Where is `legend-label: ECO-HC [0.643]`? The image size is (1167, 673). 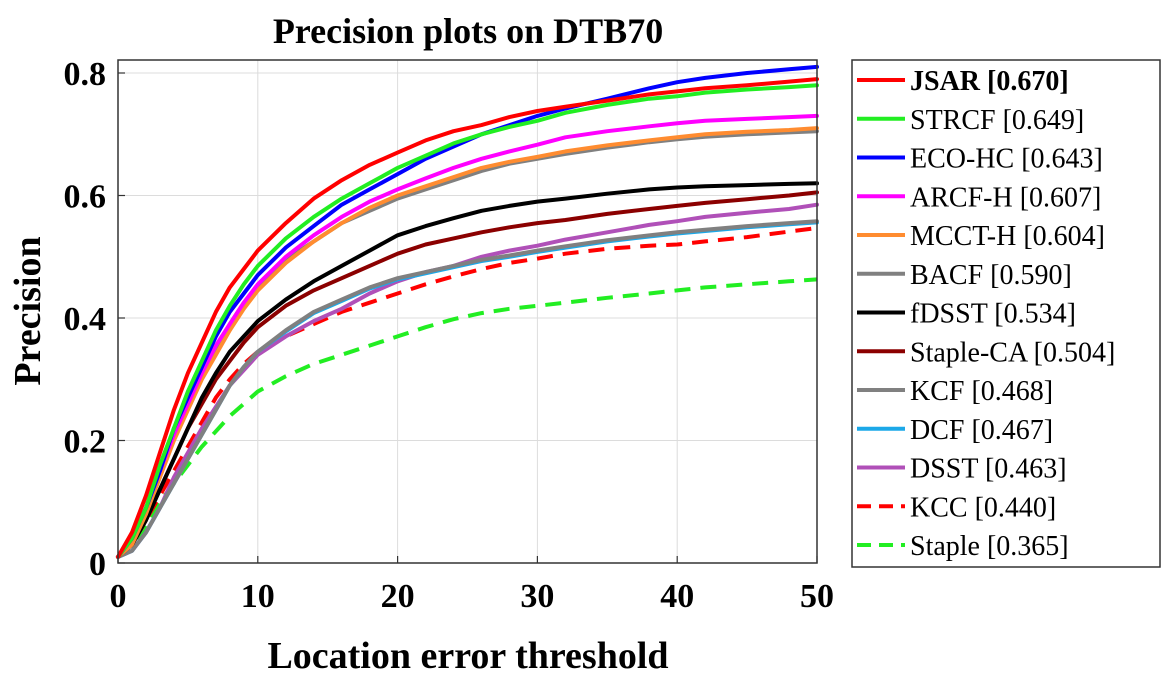
legend-label: ECO-HC [0.643] is located at coordinates (1006, 159).